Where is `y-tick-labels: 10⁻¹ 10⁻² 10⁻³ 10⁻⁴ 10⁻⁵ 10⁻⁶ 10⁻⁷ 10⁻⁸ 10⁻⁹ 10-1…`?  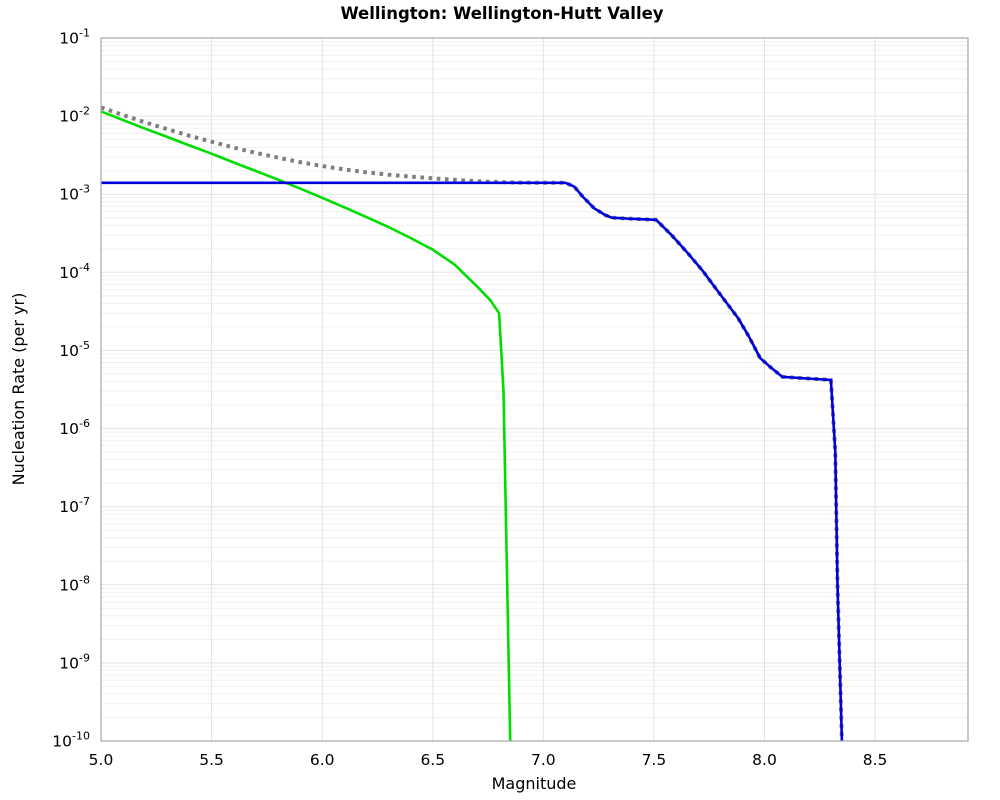
y-tick-labels: 10⁻¹ 10⁻² 10⁻³ 10⁻⁴ 10⁻⁵ 10⁻⁶ 10⁻⁷ 10⁻⁸ 10⁻⁹ 10-1… is located at coordinates (71, 389).